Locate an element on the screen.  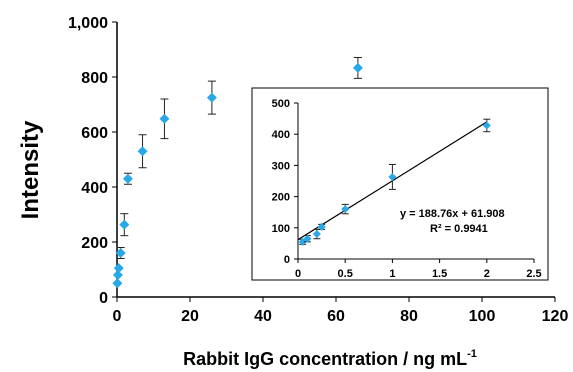
inset-x-tick-labels: 0 0.5 1 1.5 2 2.5 is located at coordinates (418, 274).